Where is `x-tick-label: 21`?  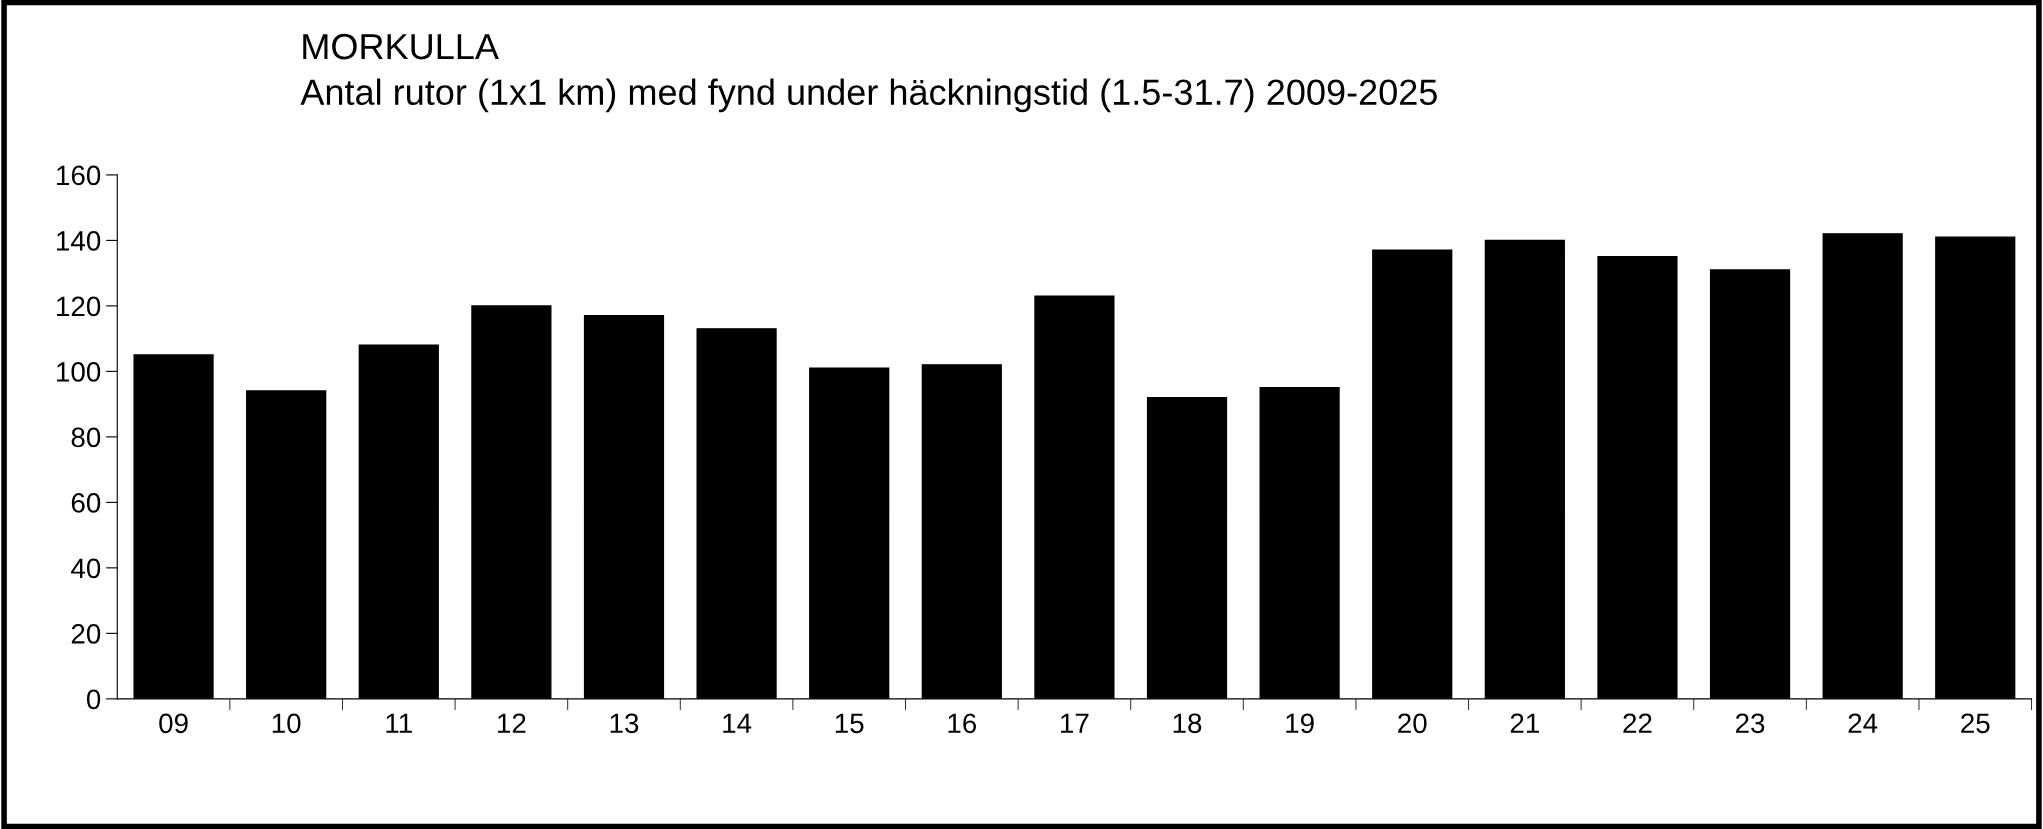 x-tick-label: 21 is located at coordinates (1524, 723).